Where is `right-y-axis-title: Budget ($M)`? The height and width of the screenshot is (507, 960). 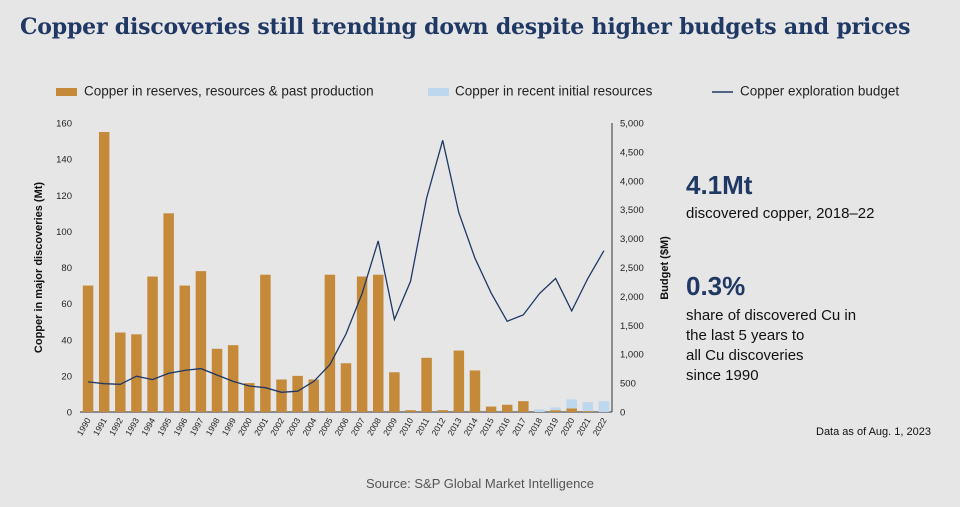 right-y-axis-title: Budget ($M) is located at coordinates (665, 268).